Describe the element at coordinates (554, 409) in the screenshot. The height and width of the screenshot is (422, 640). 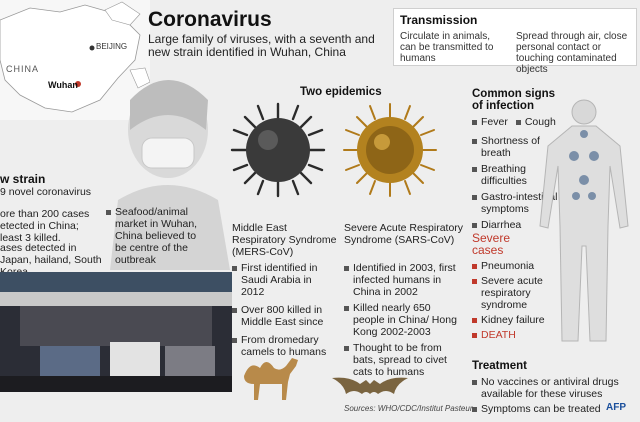
I see `treatment-item: Symptoms can be treated` at that location.